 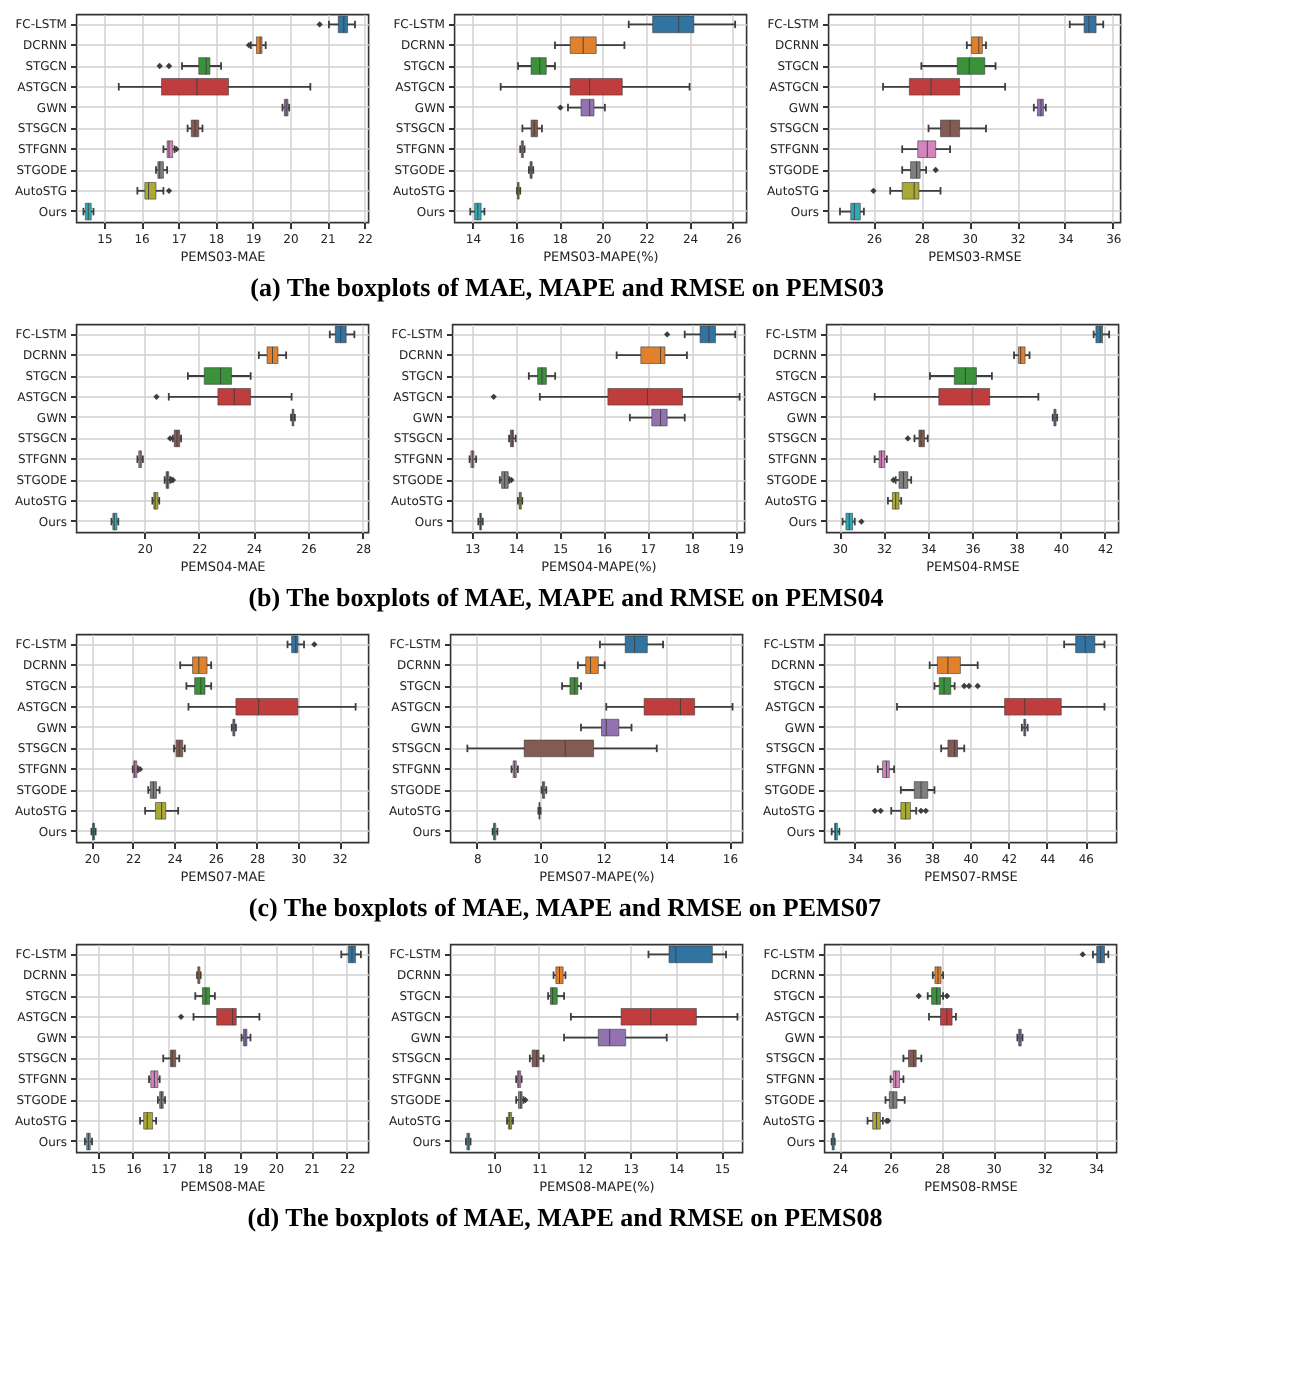 What do you see at coordinates (565, 906) in the screenshot?
I see `text: (c) The boxplots of MAE, MAPE and RMSE on PEMS07` at bounding box center [565, 906].